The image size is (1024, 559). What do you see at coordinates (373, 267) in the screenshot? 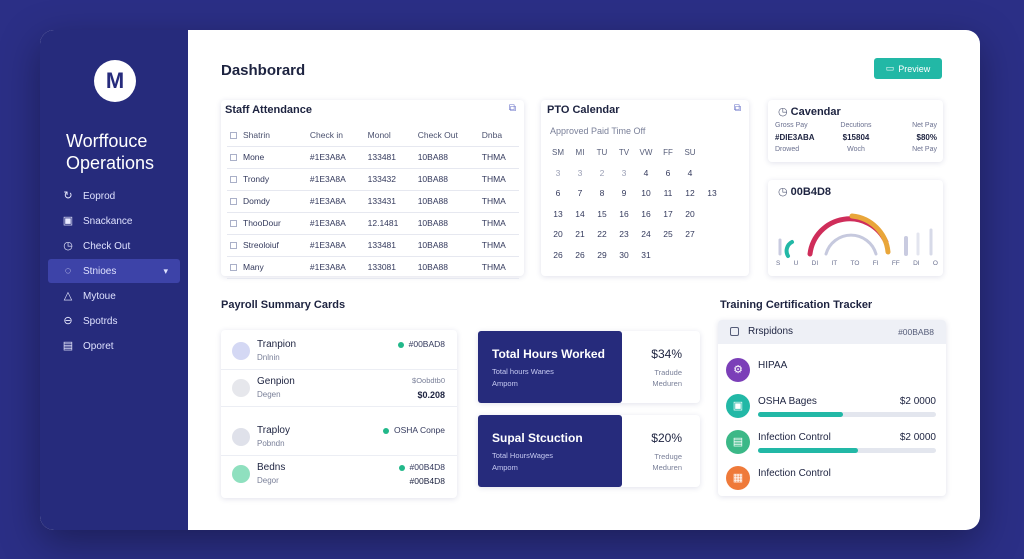
I see `table-row: Many #1E3A8A 133081 10BA88 THMA` at bounding box center [373, 267].